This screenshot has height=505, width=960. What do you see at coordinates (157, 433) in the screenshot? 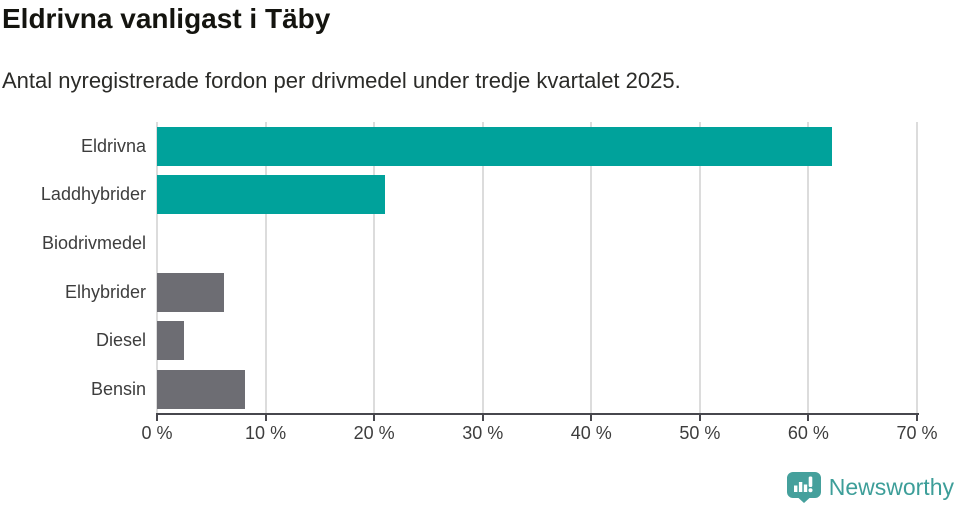
I see `x-tick-label: 0 %` at bounding box center [157, 433].